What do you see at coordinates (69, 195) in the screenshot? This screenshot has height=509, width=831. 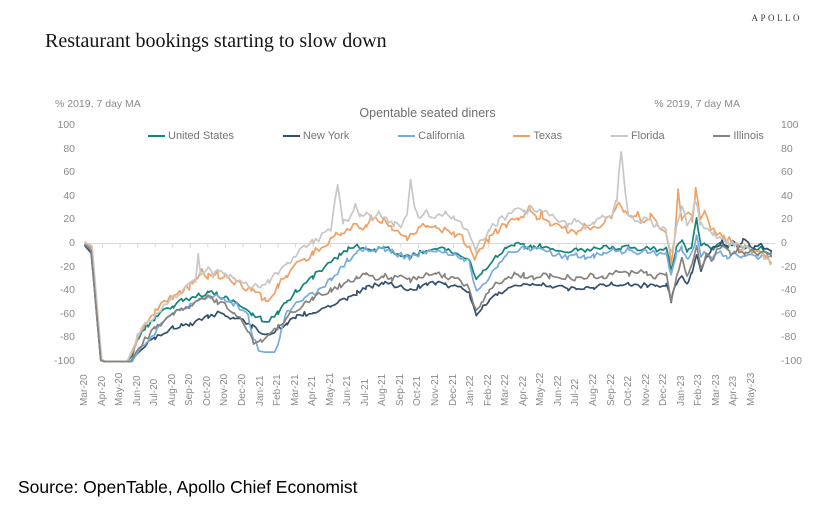 I see `y-tick-label-left: 40` at bounding box center [69, 195].